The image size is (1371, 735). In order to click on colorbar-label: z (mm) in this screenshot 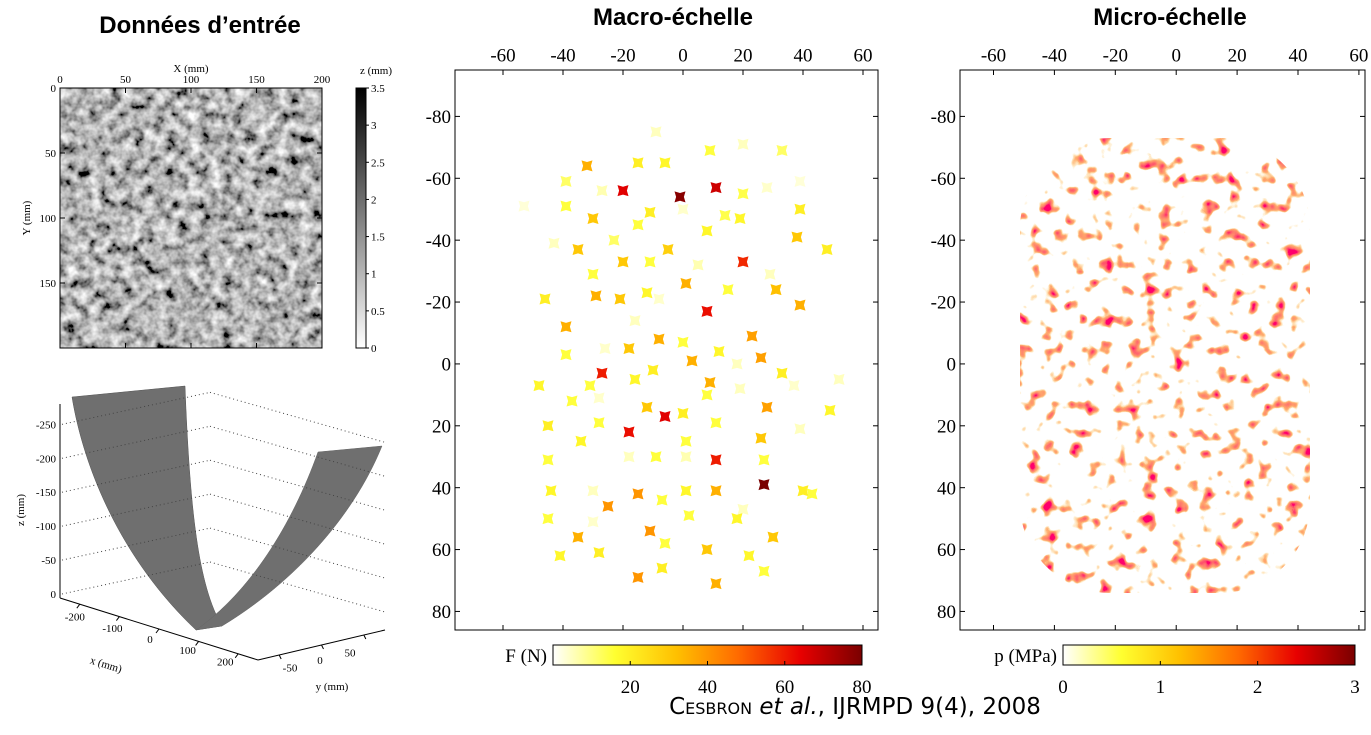, I will do `click(376, 71)`.